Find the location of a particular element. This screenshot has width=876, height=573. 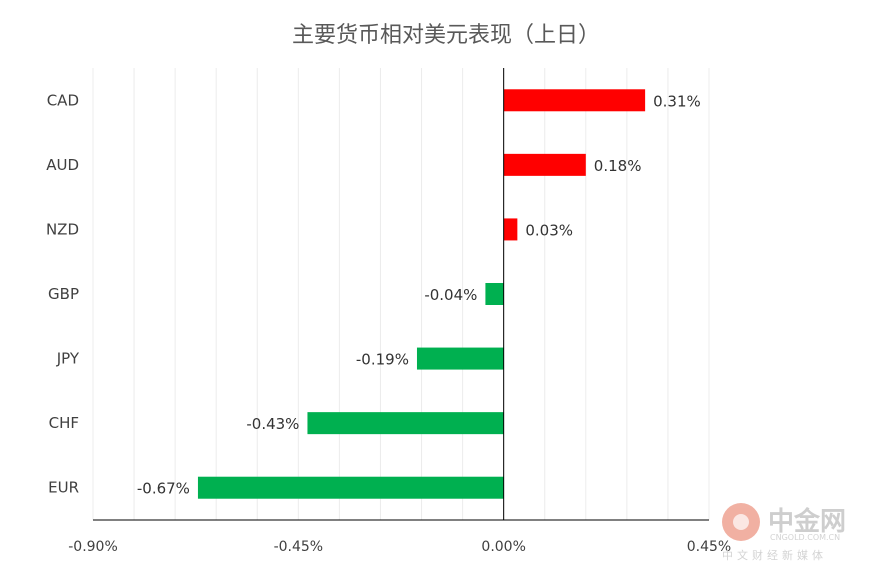

bar-aud is located at coordinates (544, 164).